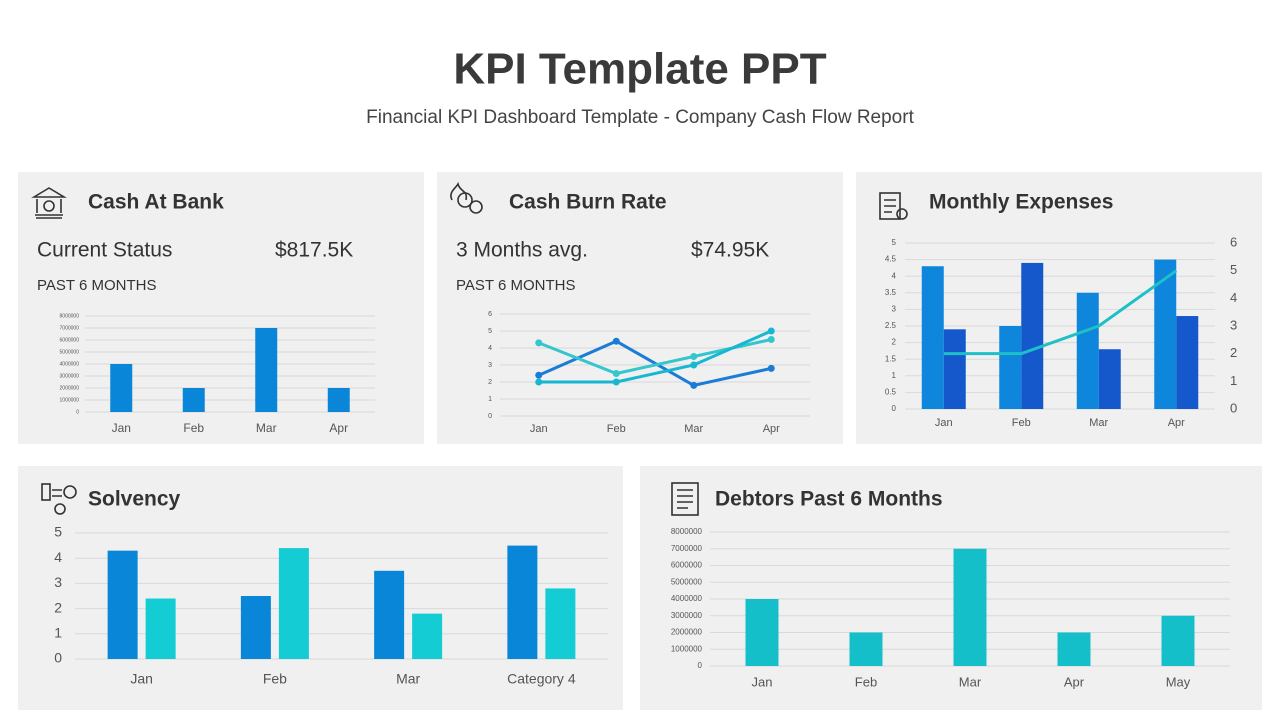  Describe the element at coordinates (891, 292) in the screenshot. I see `y-tick-label: 3.5` at that location.